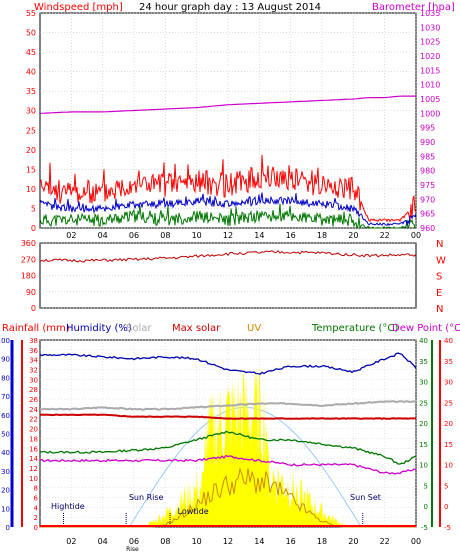 This screenshot has width=460, height=555. I want to click on wind-avg-series, so click(228, 209).